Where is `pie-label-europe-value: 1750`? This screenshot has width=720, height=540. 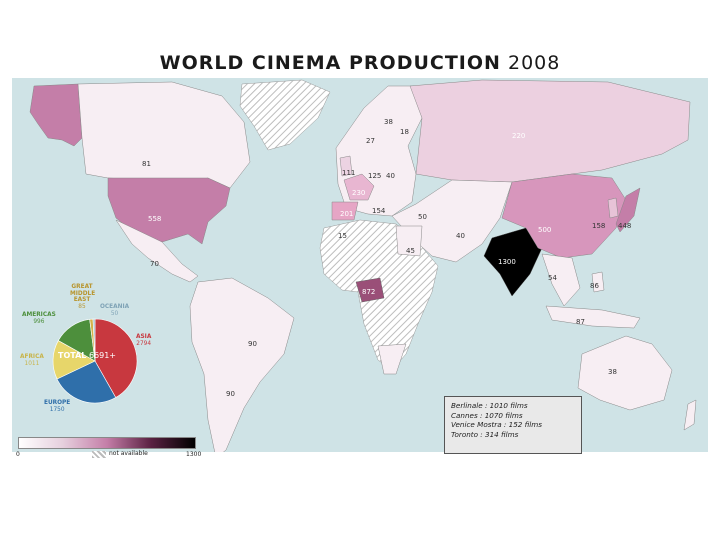
pie-label-europe-value: 1750 is located at coordinates (57, 409).